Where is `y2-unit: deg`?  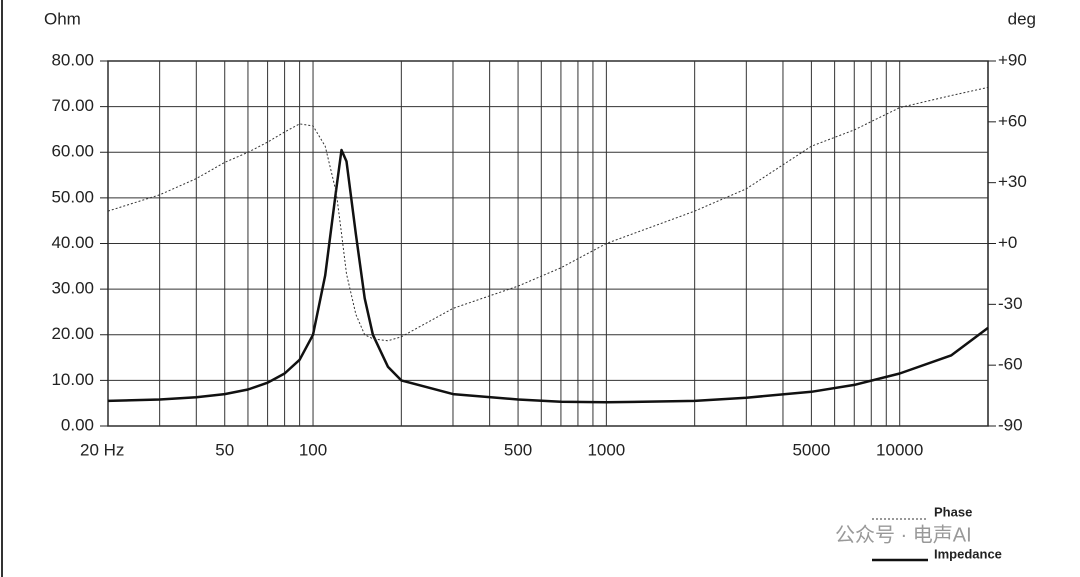 y2-unit: deg is located at coordinates (1022, 18).